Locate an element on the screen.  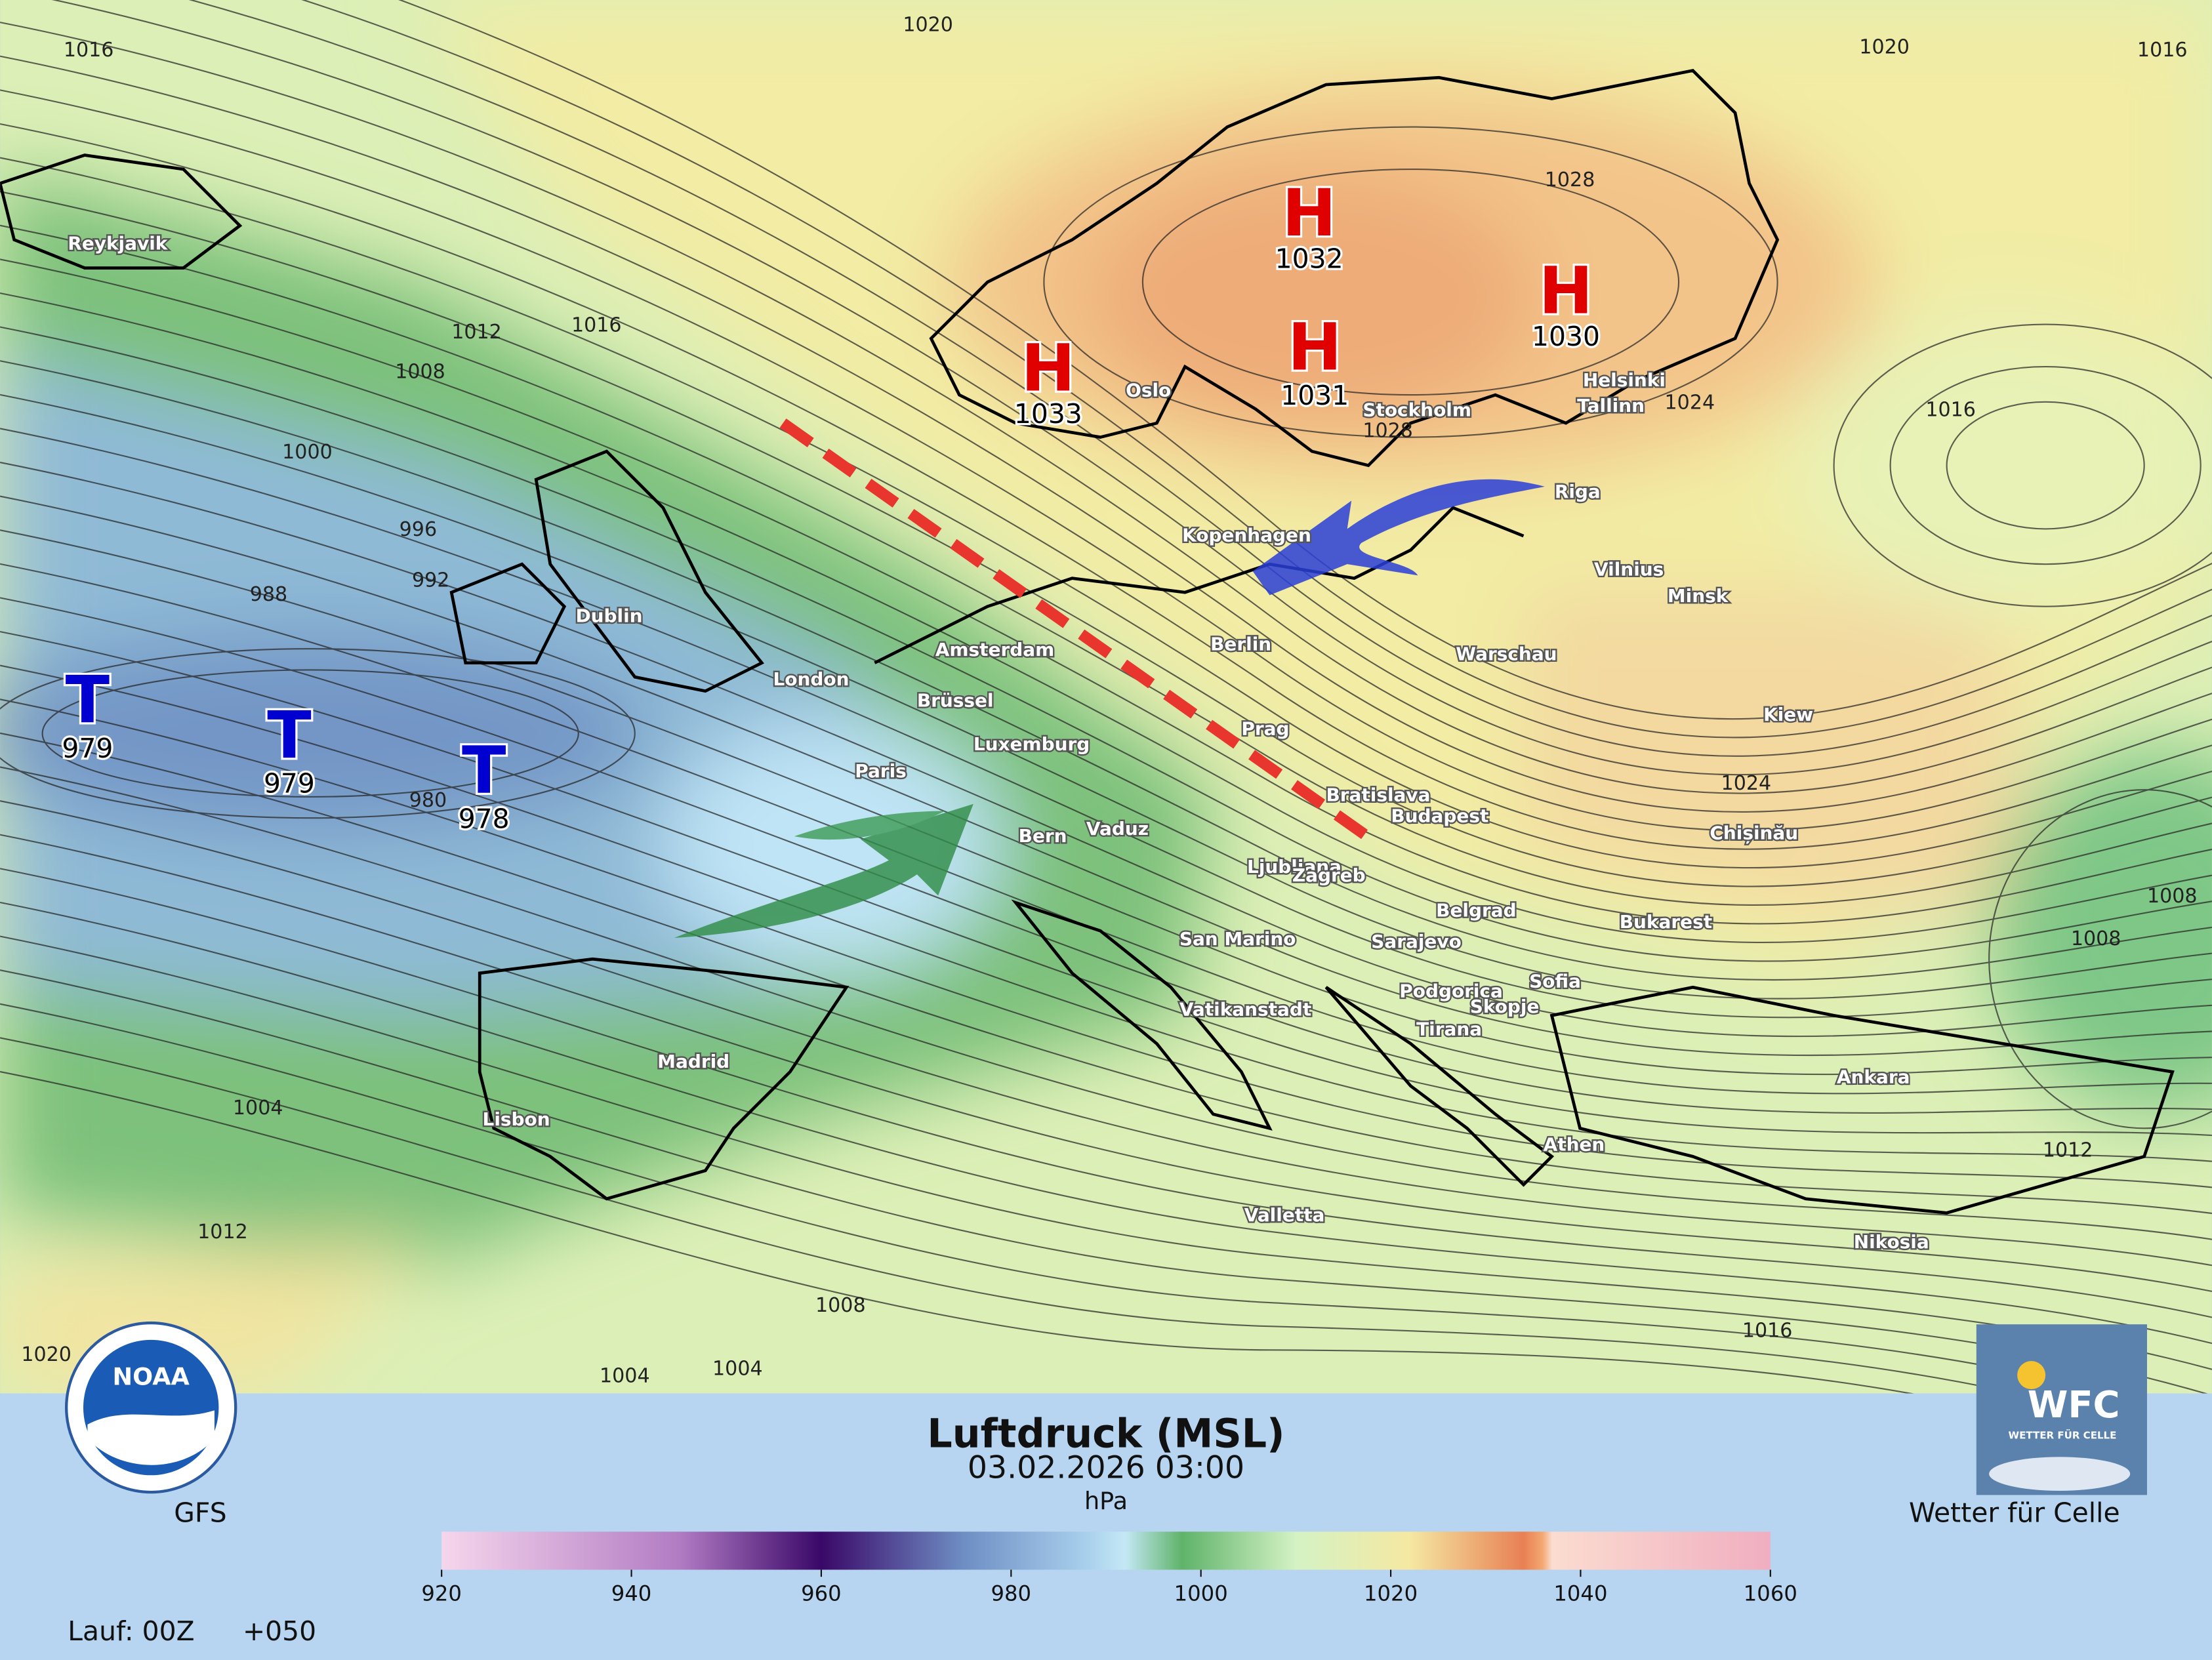
city-label: Kopenhagen is located at coordinates (1246, 535).